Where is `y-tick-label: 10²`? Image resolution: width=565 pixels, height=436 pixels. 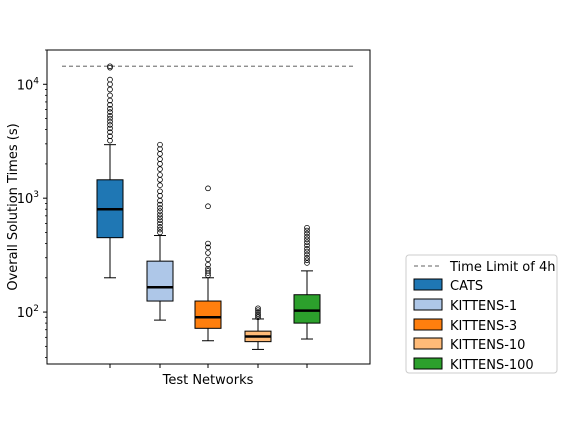
y-tick-label: 10² is located at coordinates (28, 312).